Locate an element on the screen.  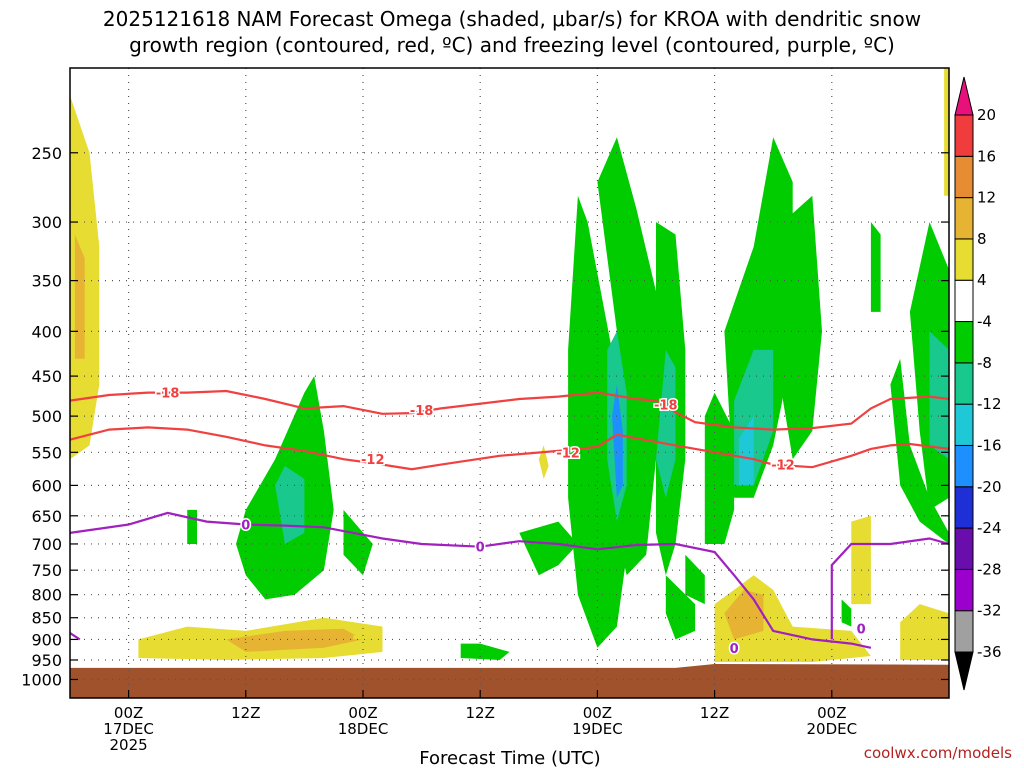
x-tick-label: 17DEC is located at coordinates (128, 729).